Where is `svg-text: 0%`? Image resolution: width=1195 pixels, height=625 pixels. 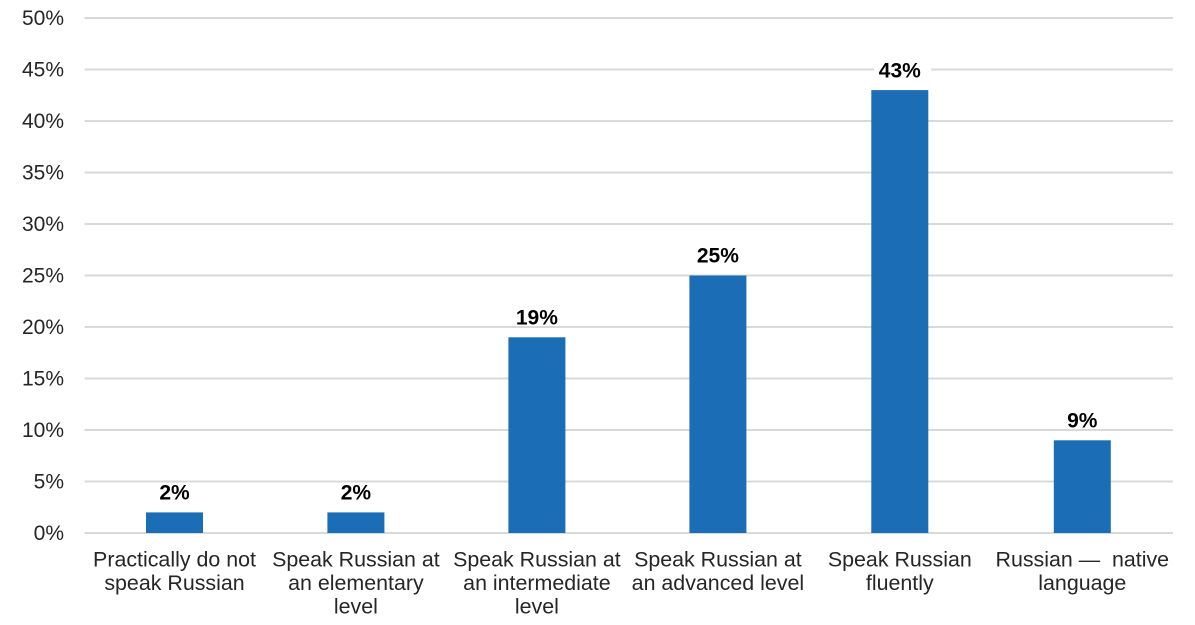
svg-text: 0% is located at coordinates (49, 533).